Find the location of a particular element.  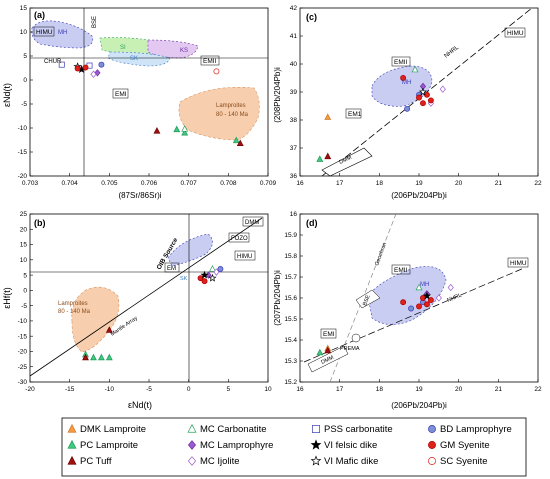

x-tick-label-d: 20 is located at coordinates (459, 389).